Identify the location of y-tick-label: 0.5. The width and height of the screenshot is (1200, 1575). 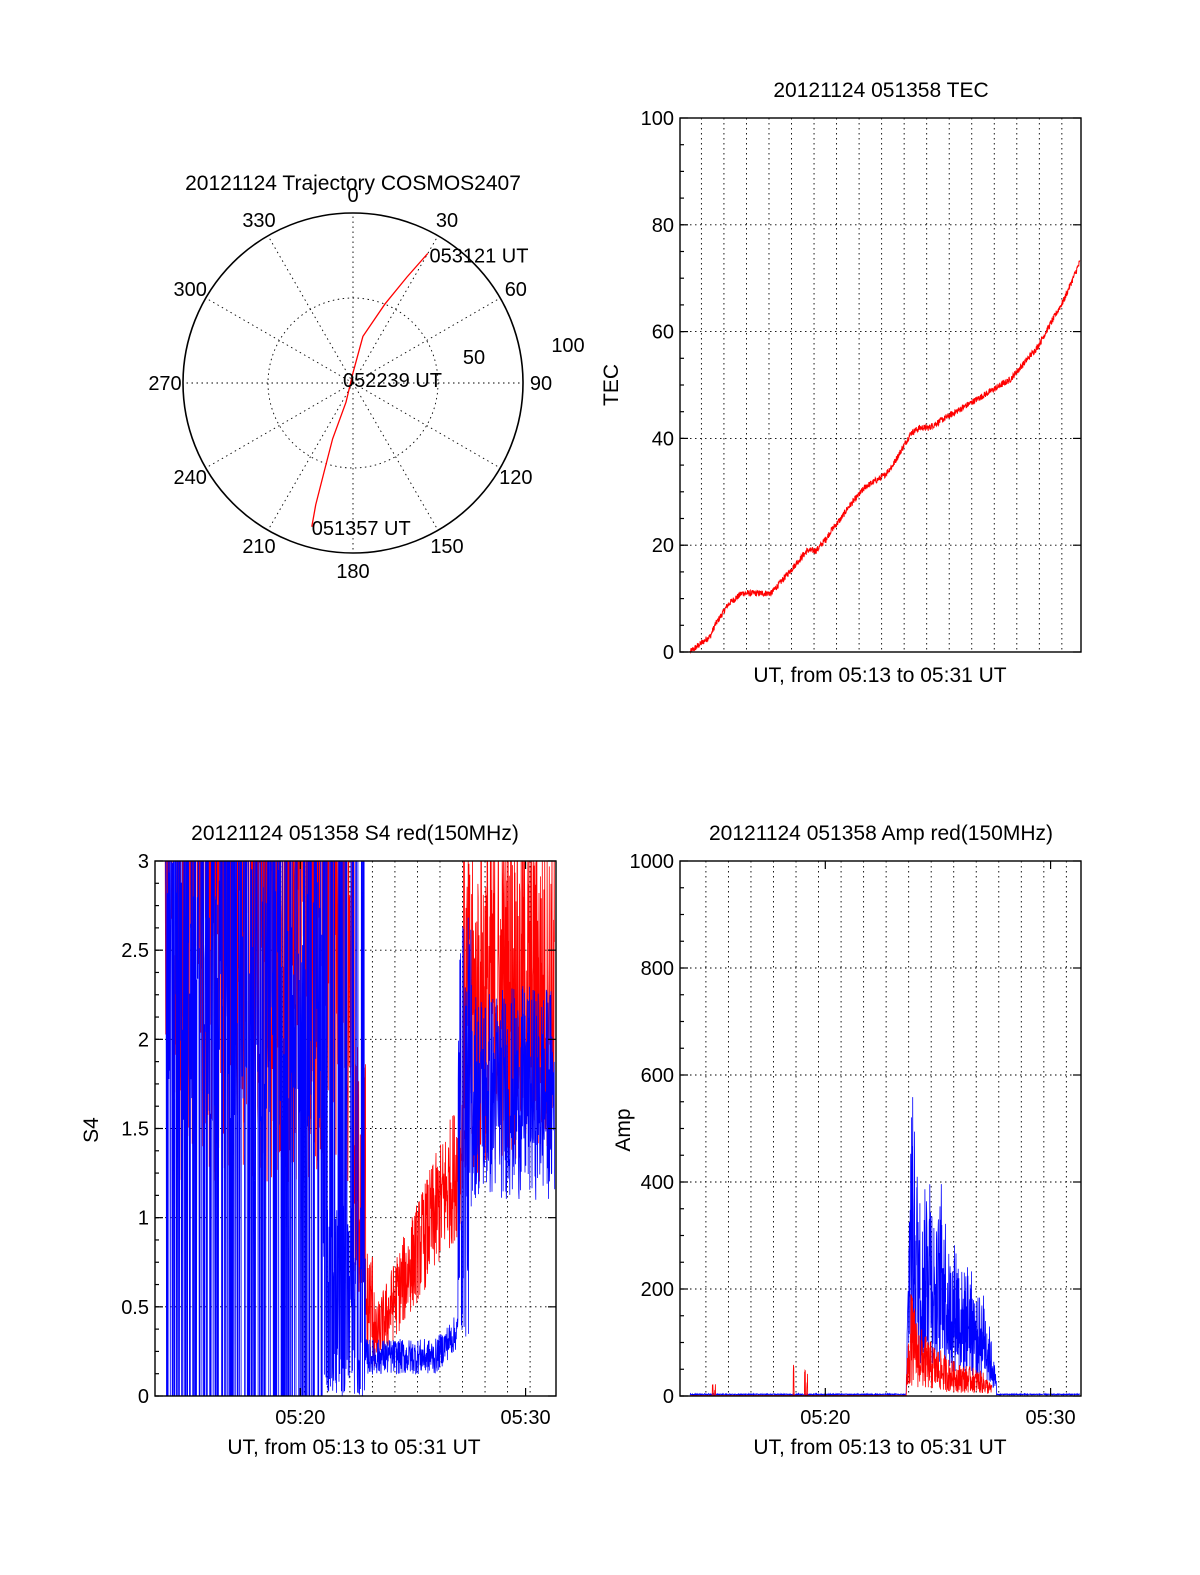
(135, 1308).